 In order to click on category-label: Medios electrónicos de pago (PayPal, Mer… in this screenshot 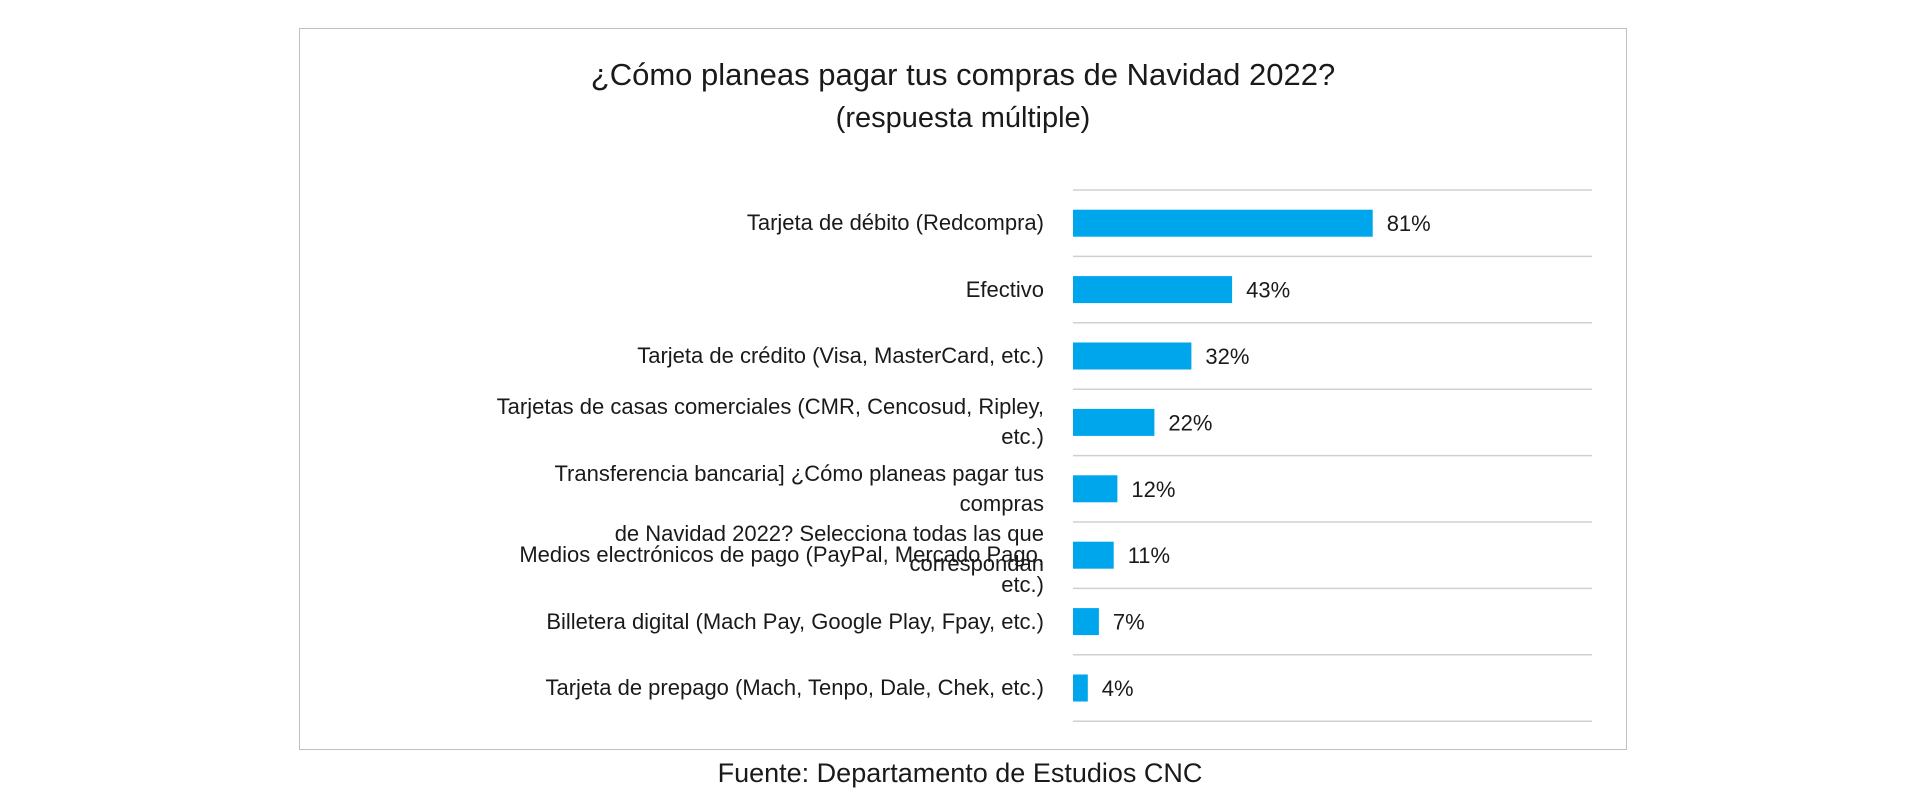, I will do `click(764, 570)`.